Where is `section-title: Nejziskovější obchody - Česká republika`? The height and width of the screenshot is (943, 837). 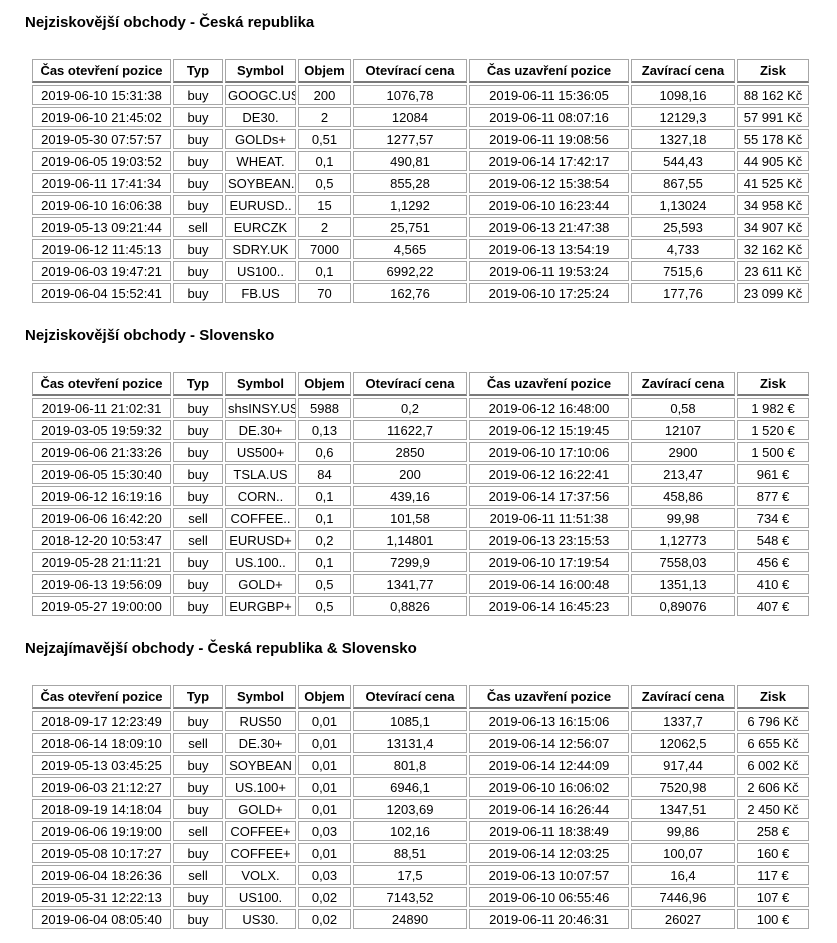 section-title: Nejziskovější obchody - Česká republika is located at coordinates (170, 22).